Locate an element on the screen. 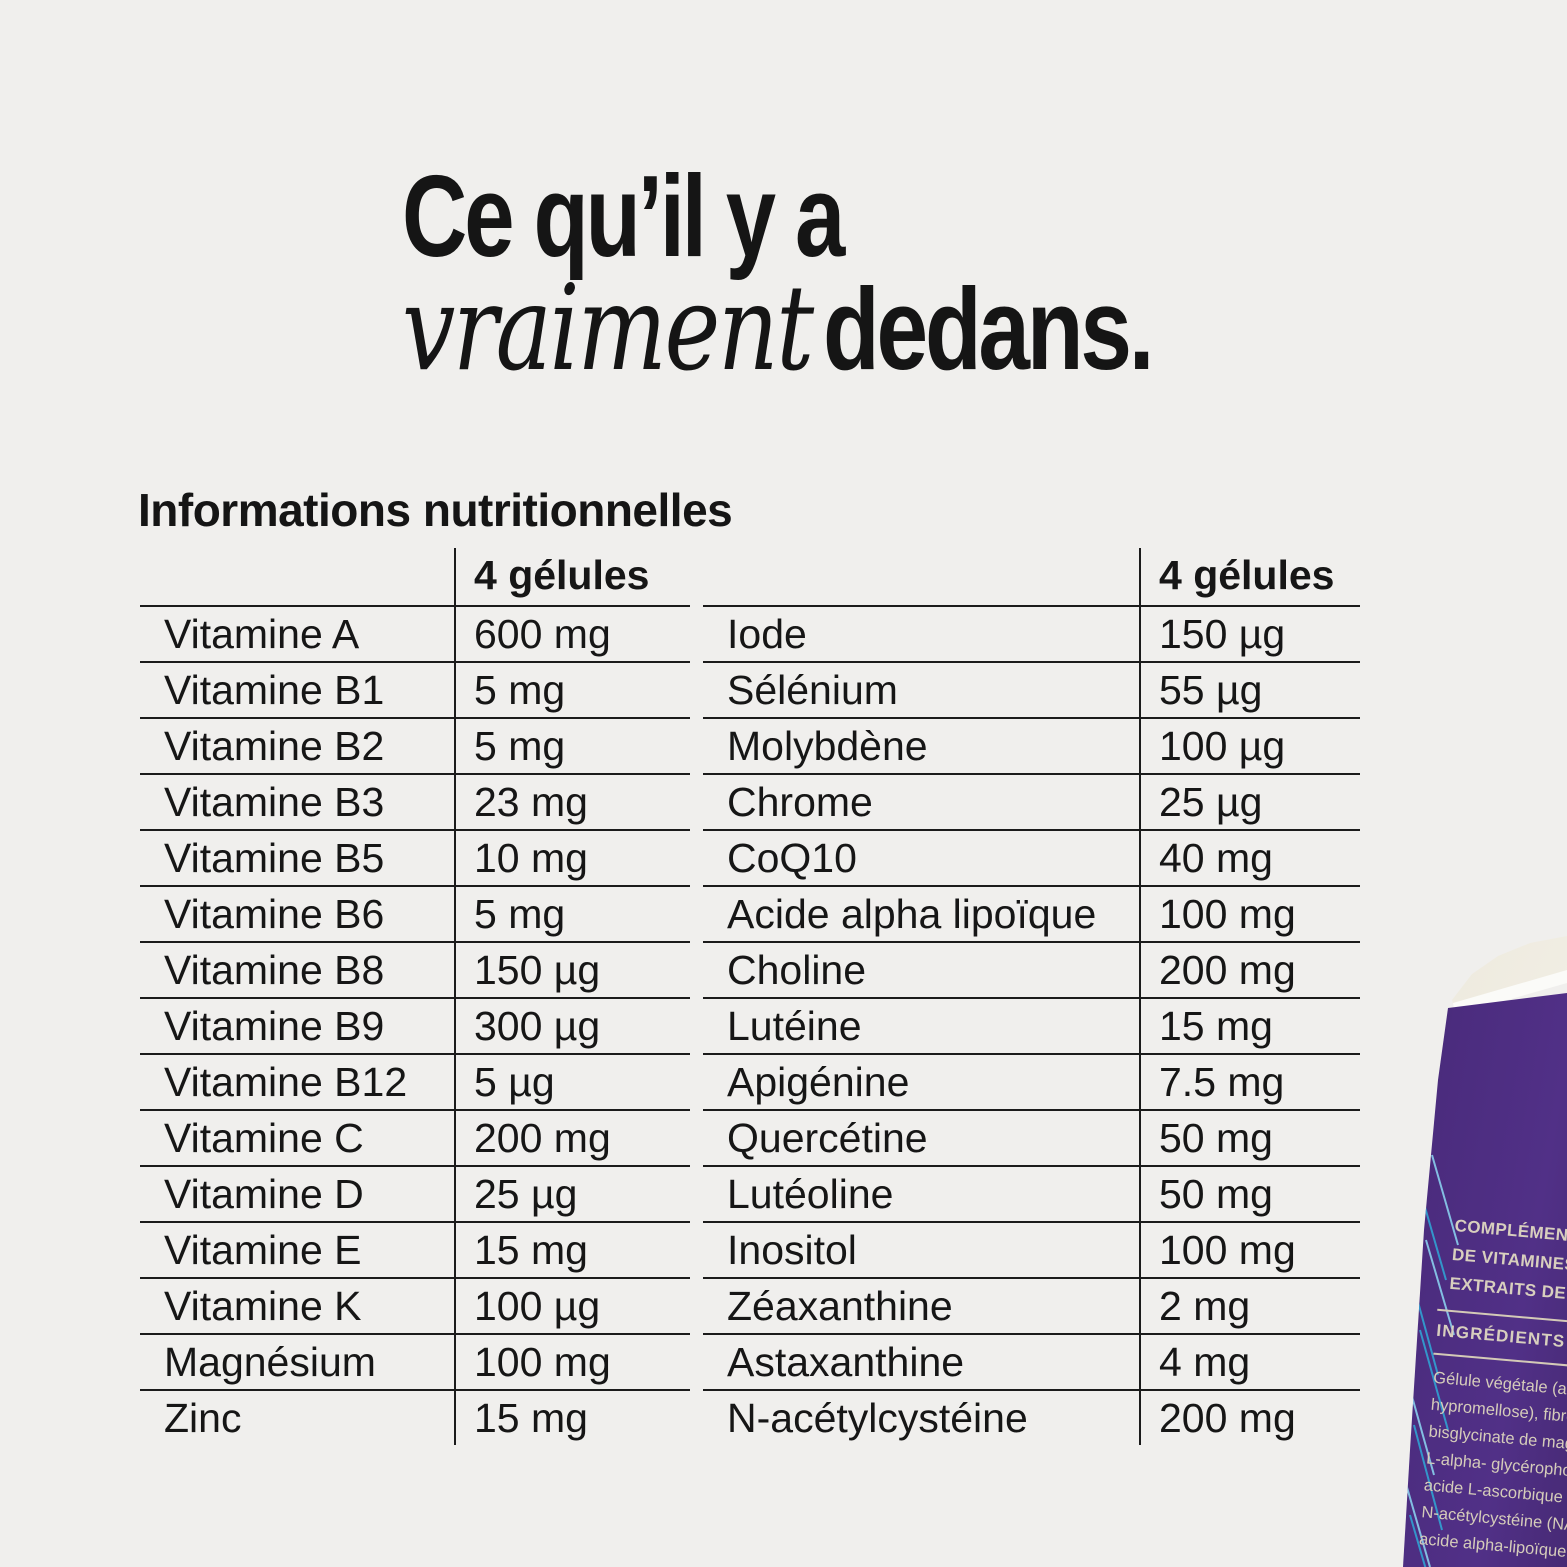  table-row: Zéaxanthine 2 mg is located at coordinates (1031, 1305).